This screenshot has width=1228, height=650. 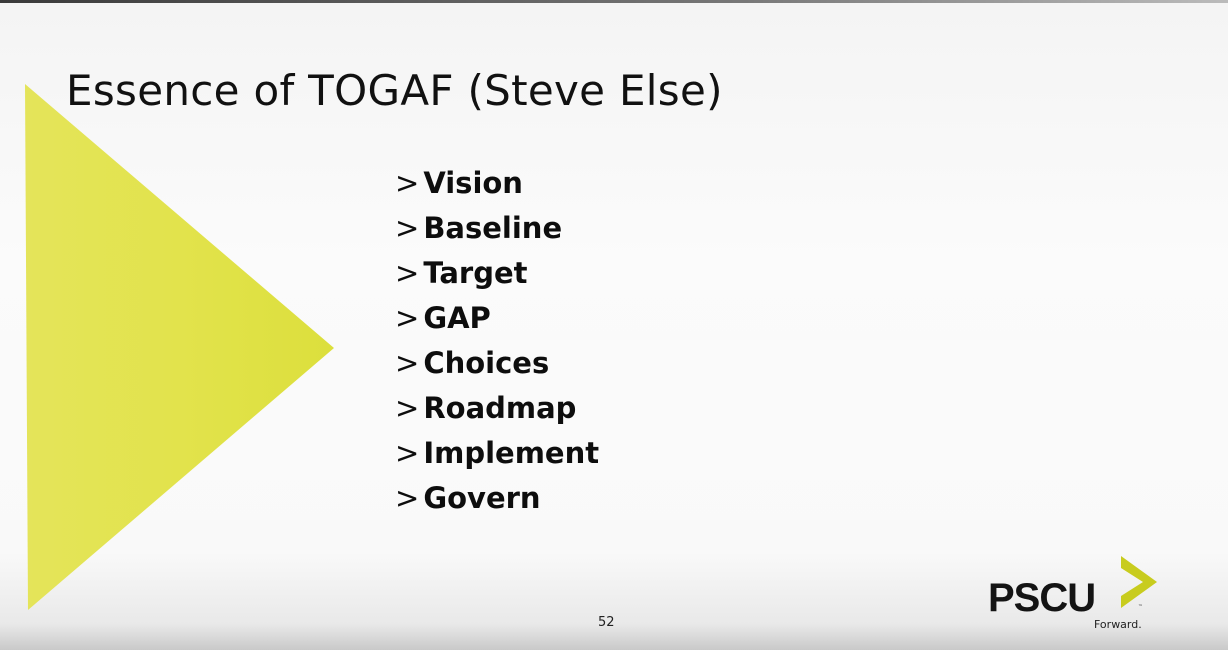 I want to click on bullet-text: Roadmap, so click(x=500, y=408).